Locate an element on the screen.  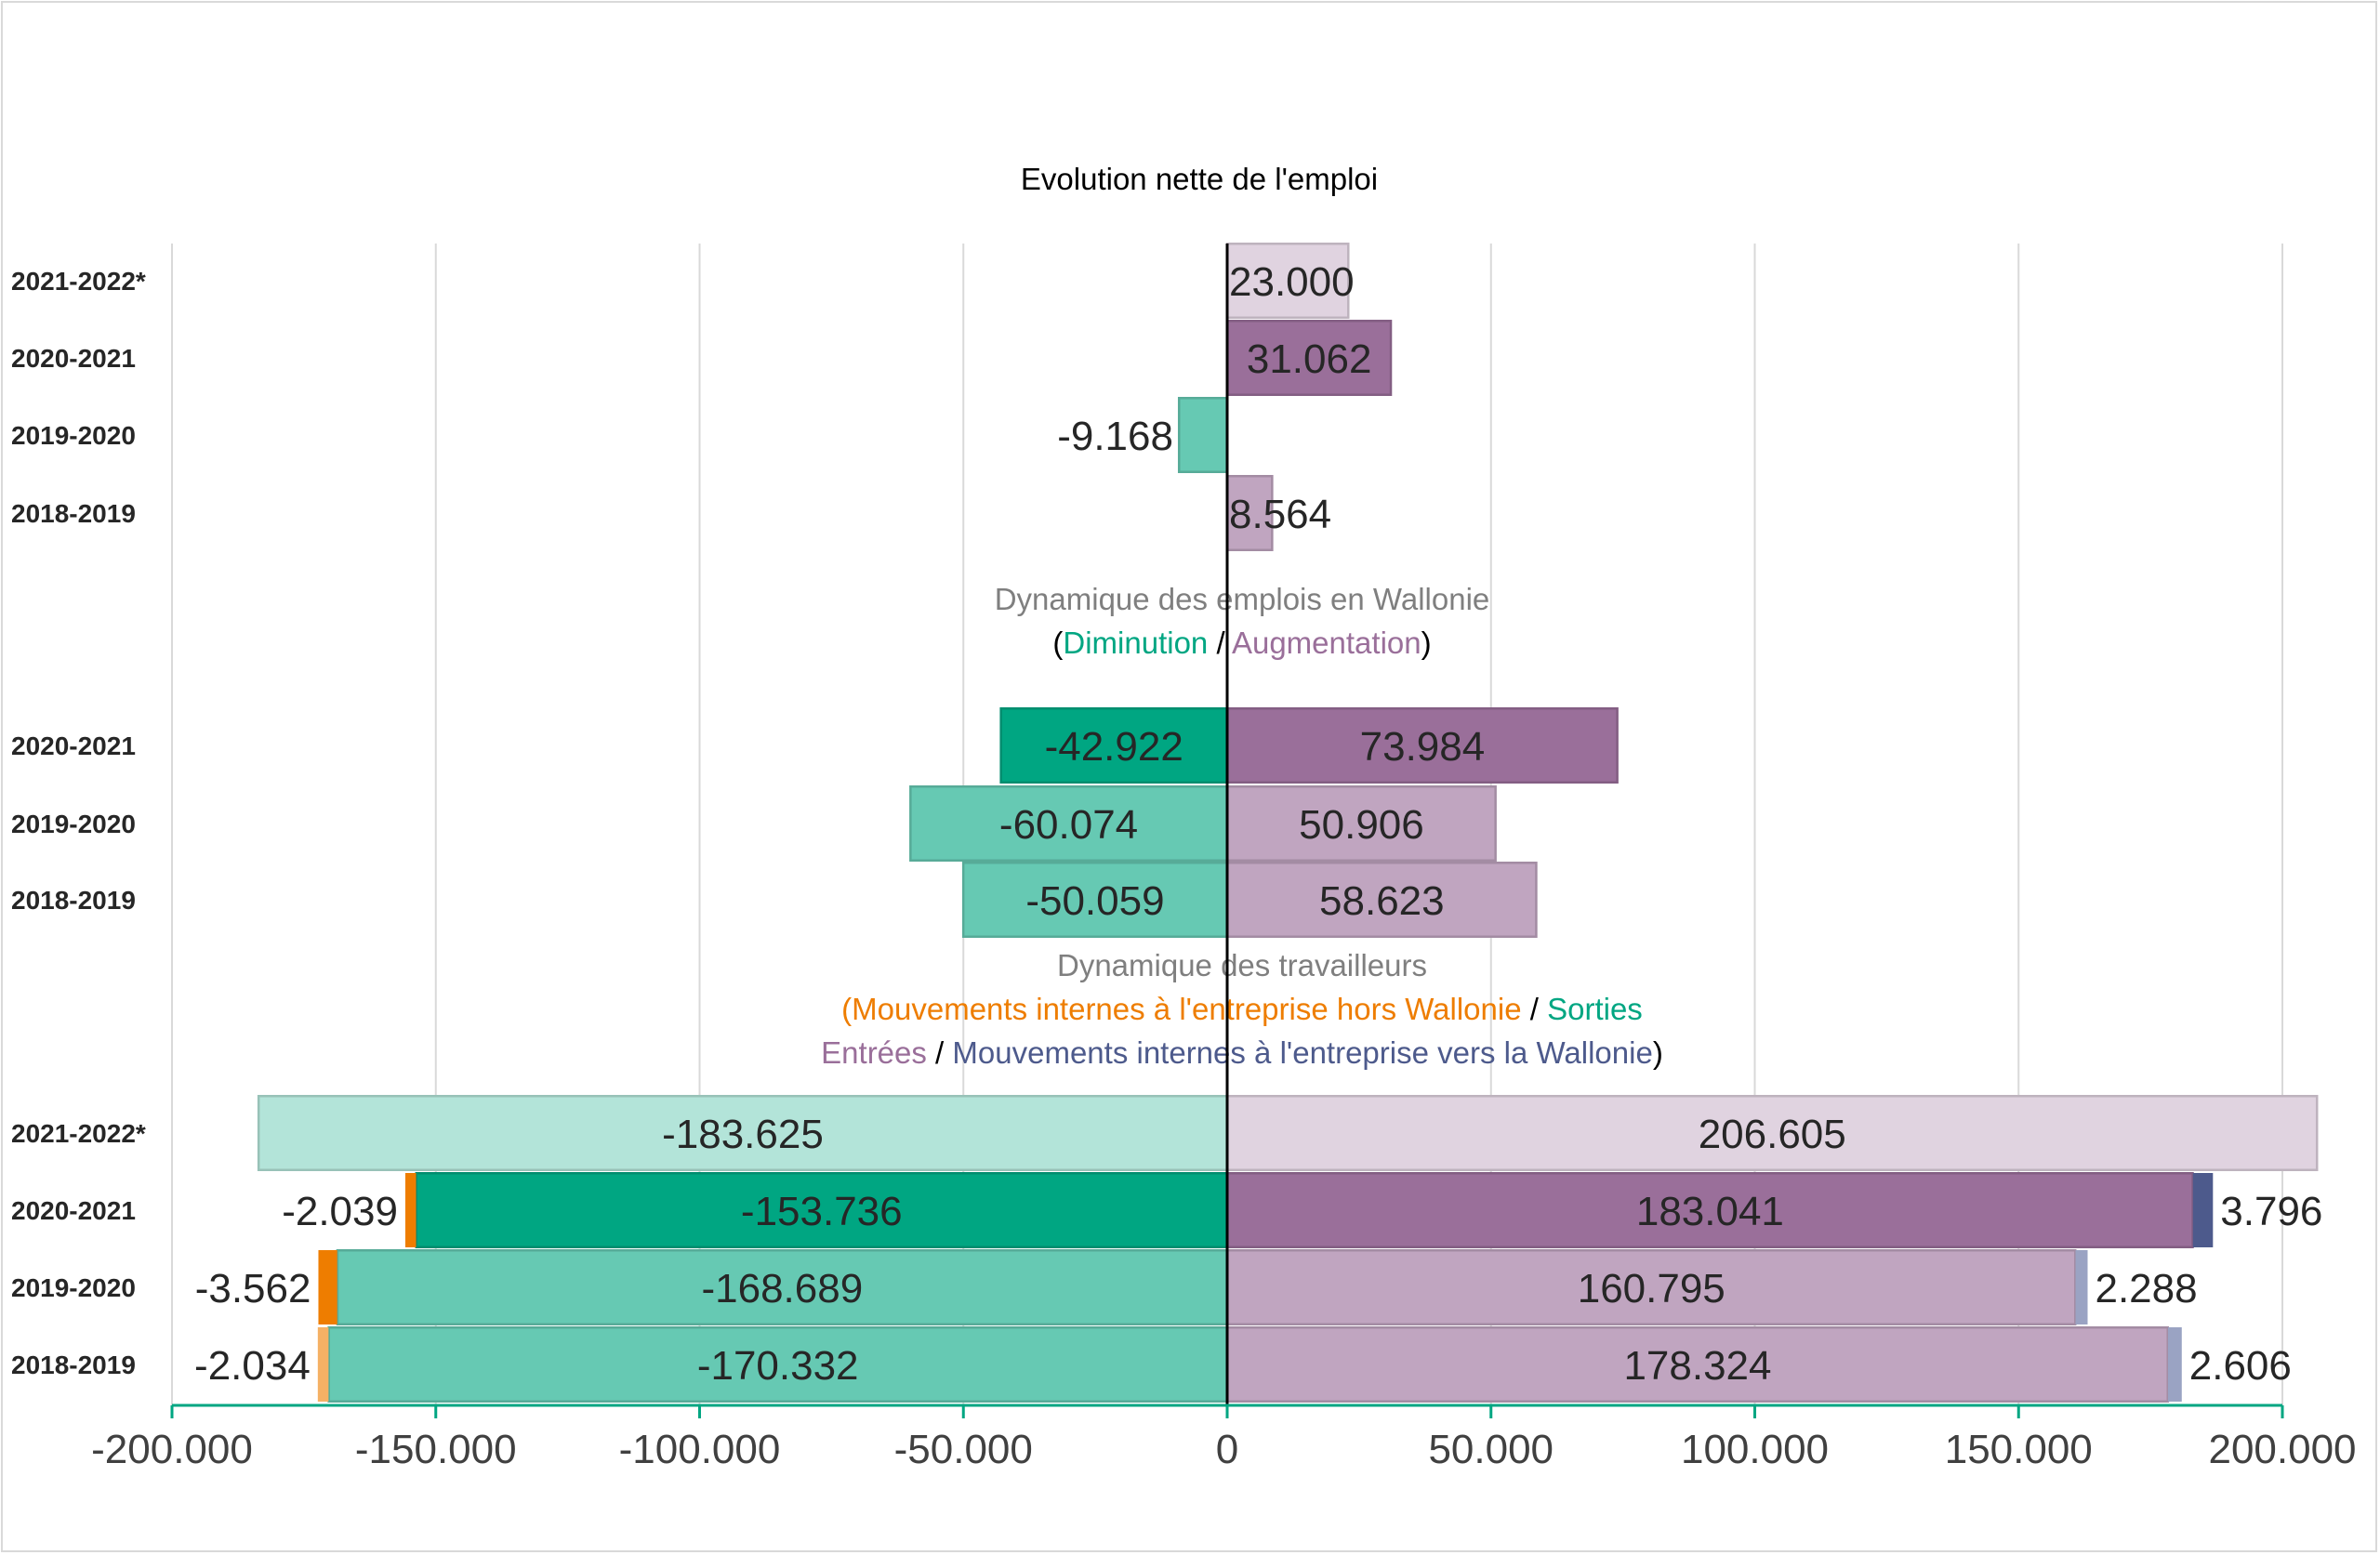
data-label: -183.625 is located at coordinates (743, 1134).